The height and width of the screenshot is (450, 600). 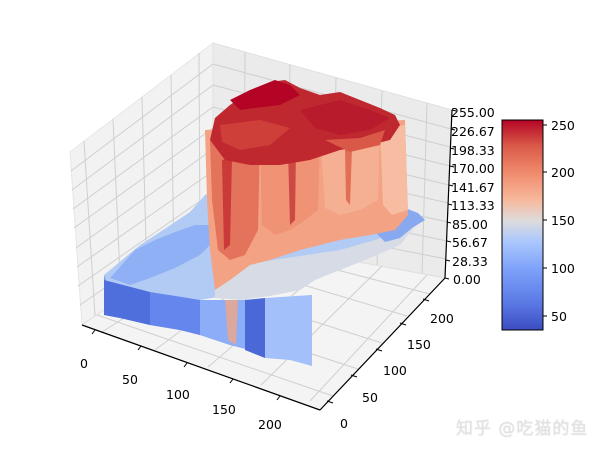 What do you see at coordinates (270, 424) in the screenshot?
I see `x-tick-label: 200` at bounding box center [270, 424].